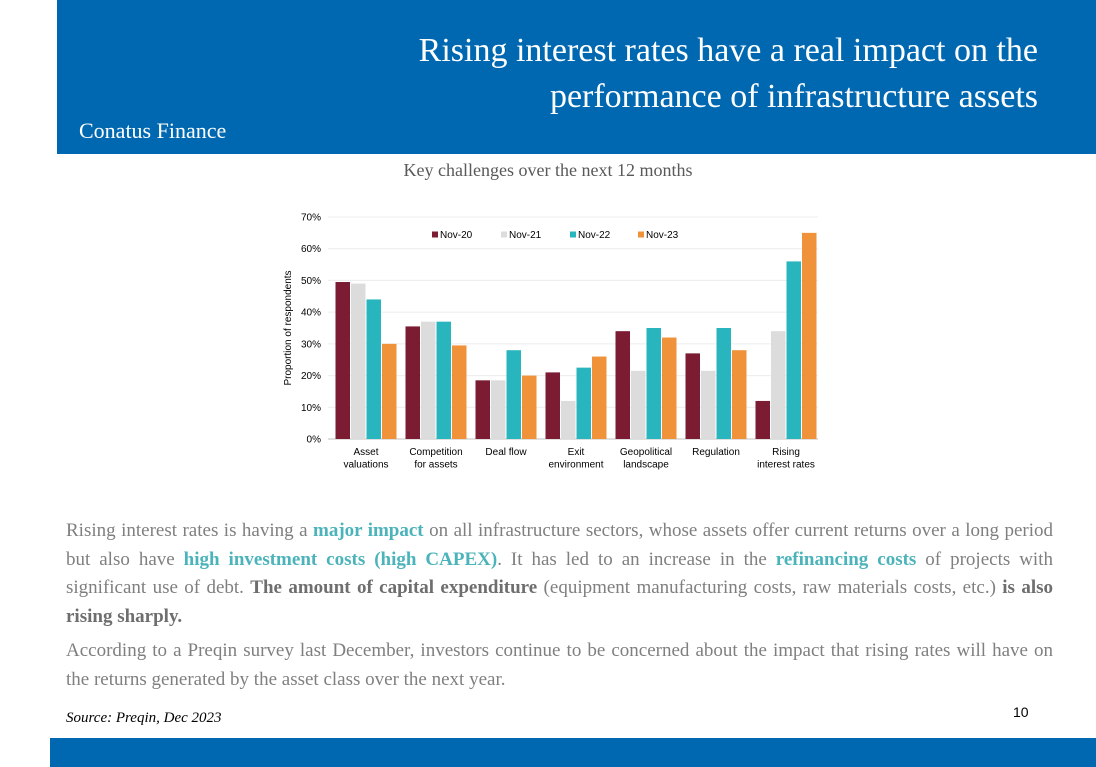  I want to click on x-category-label: Regulation, so click(716, 452).